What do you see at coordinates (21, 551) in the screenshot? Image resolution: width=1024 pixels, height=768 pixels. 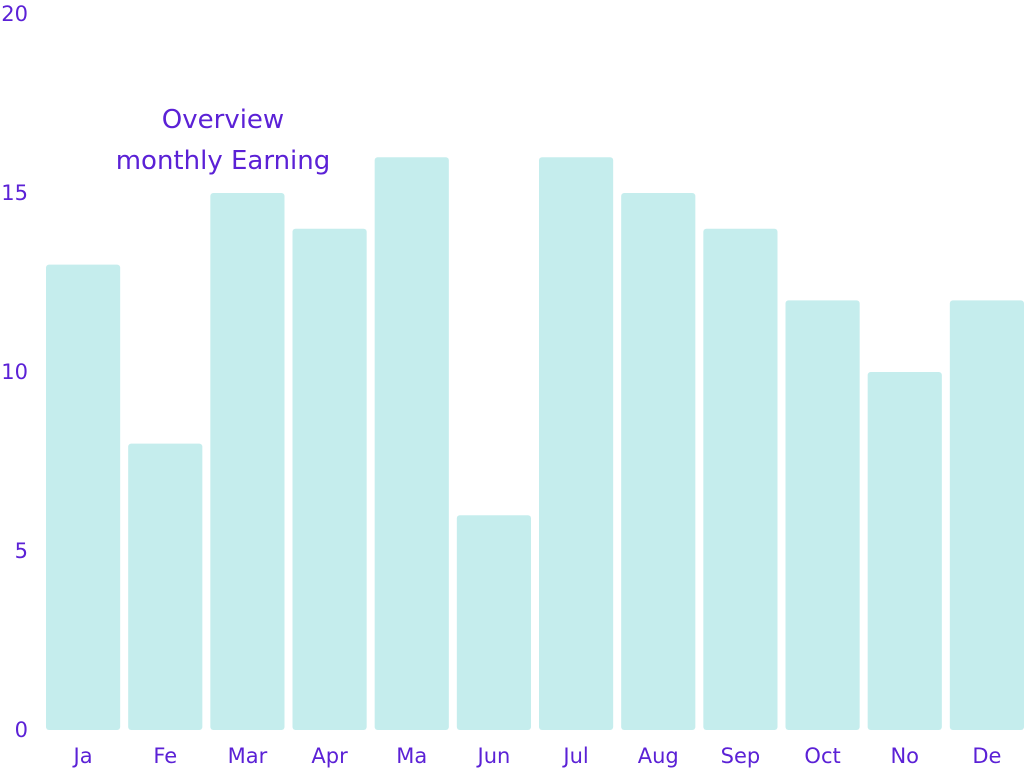 I see `y-tick-label-5: 5` at bounding box center [21, 551].